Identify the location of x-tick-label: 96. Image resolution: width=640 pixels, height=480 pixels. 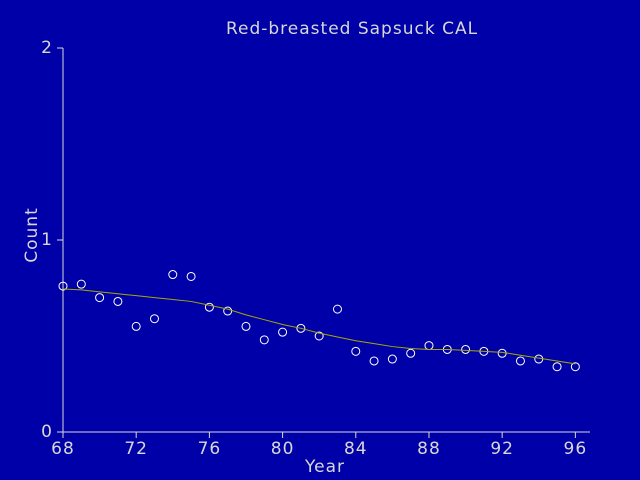
(576, 449).